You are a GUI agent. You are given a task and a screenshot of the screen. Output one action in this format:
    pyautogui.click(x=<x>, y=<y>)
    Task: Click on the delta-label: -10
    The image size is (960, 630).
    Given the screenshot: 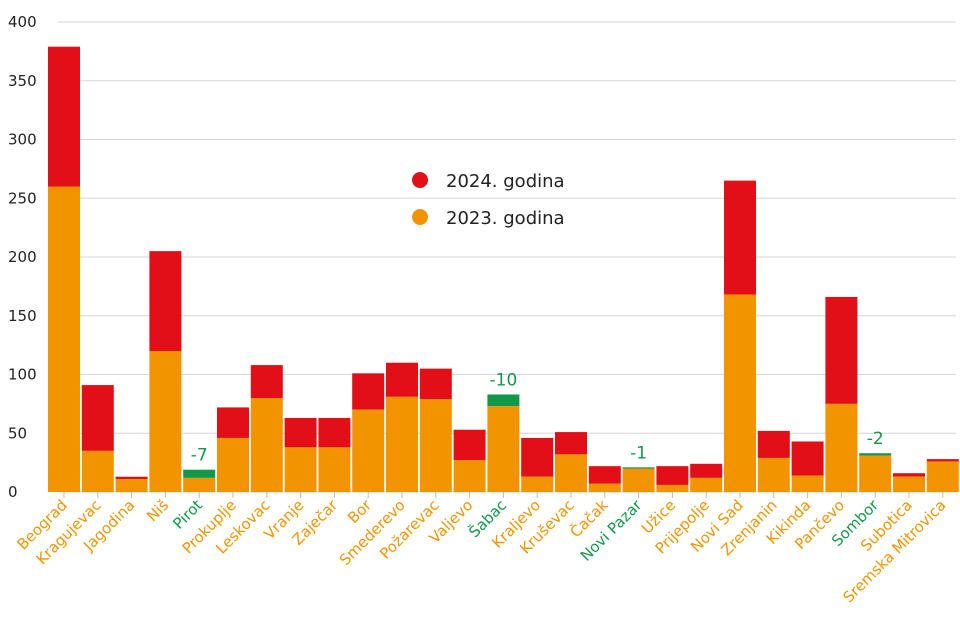 What is the action you would take?
    pyautogui.click(x=504, y=380)
    